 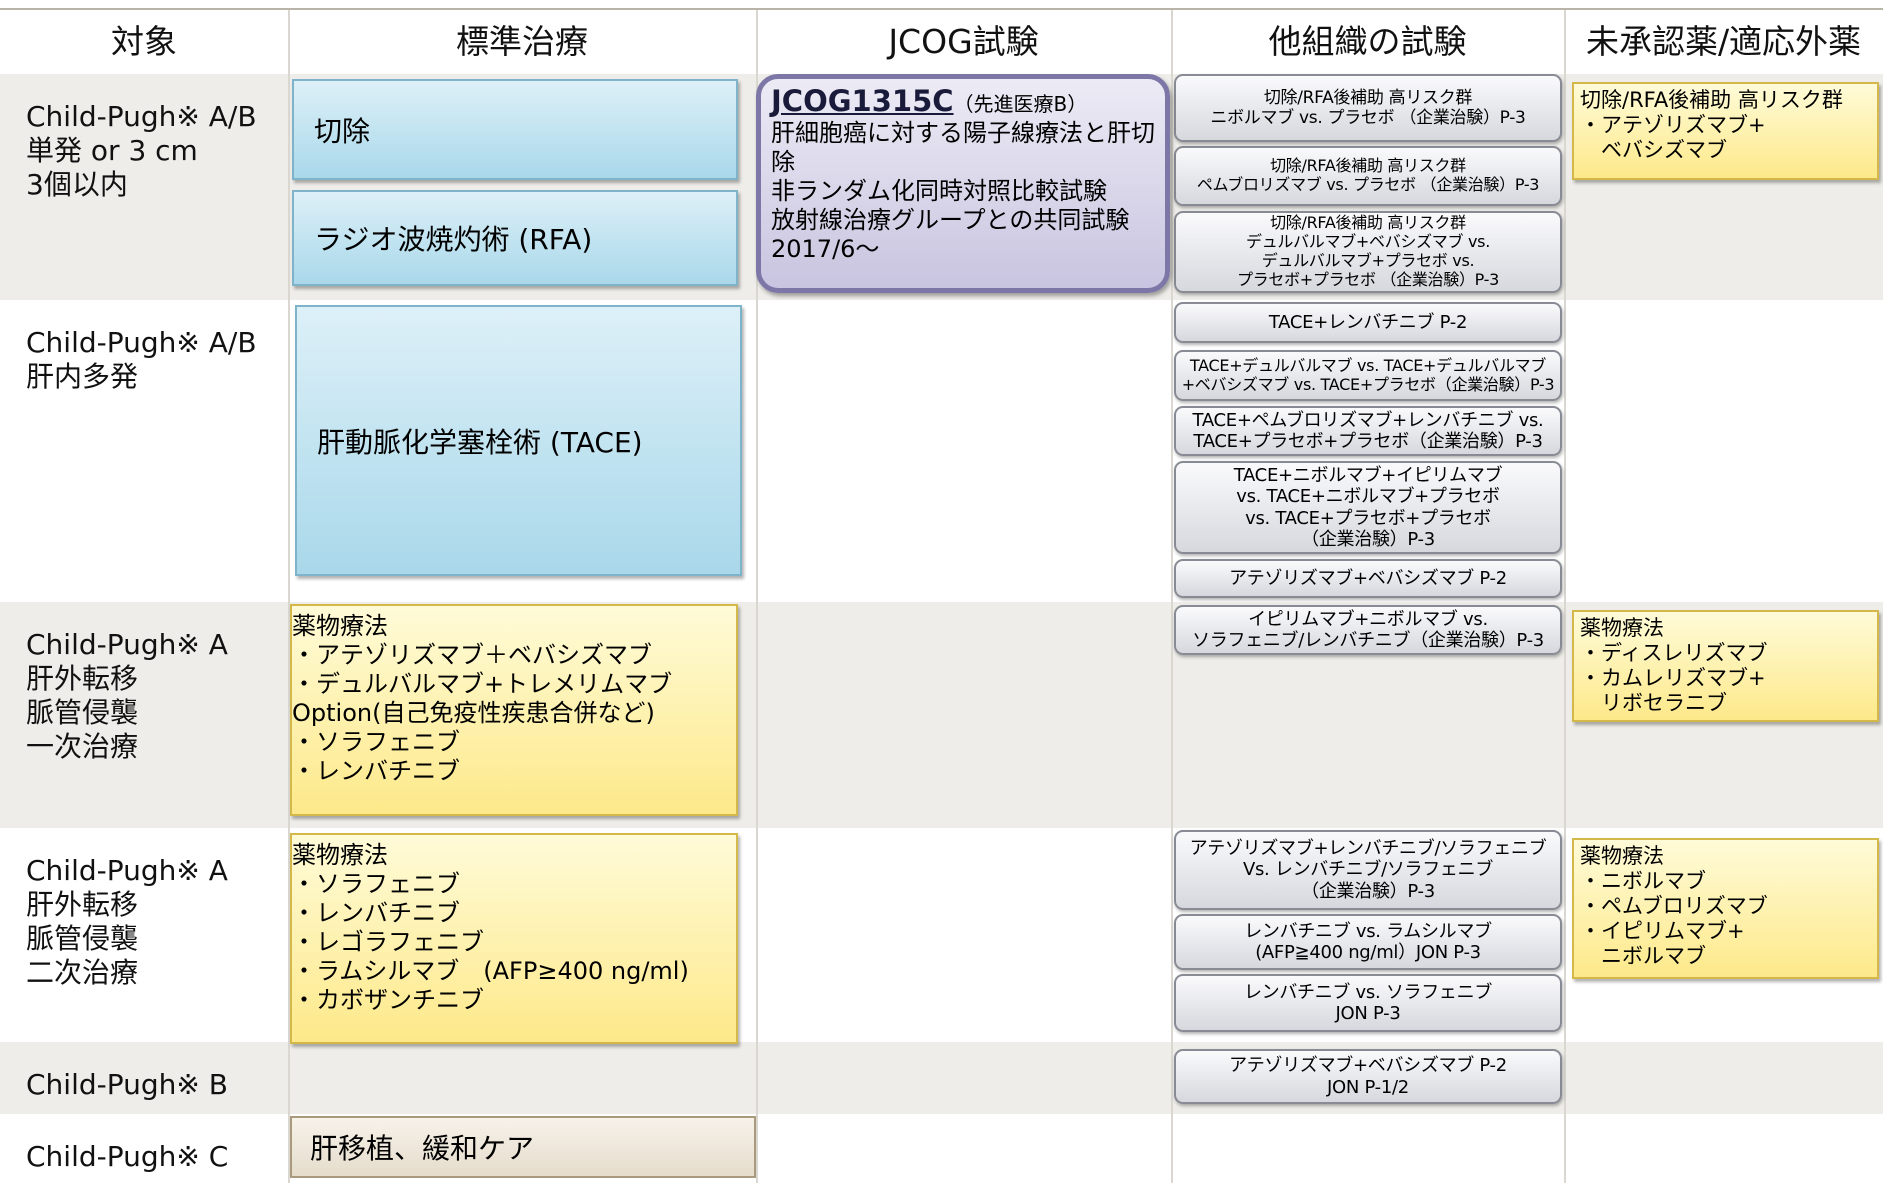 I want to click on jcog-line: 放射線治療グループとの共同試験, so click(x=950, y=220).